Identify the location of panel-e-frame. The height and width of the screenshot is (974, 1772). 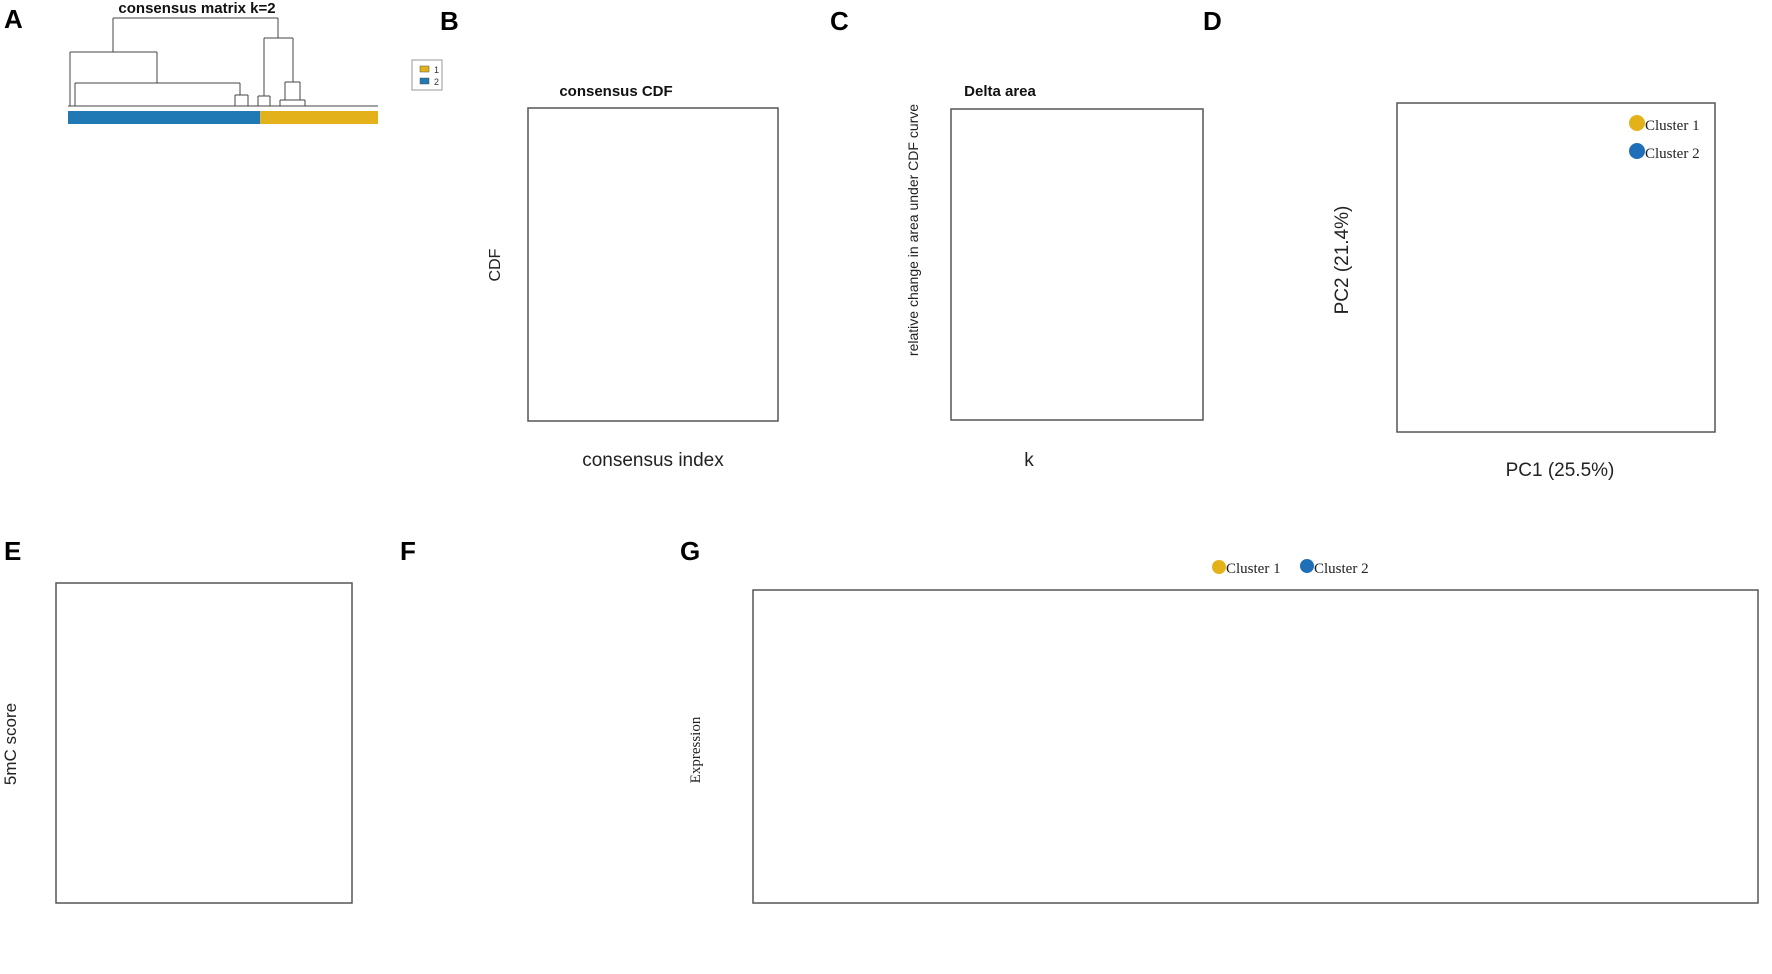
(204, 743).